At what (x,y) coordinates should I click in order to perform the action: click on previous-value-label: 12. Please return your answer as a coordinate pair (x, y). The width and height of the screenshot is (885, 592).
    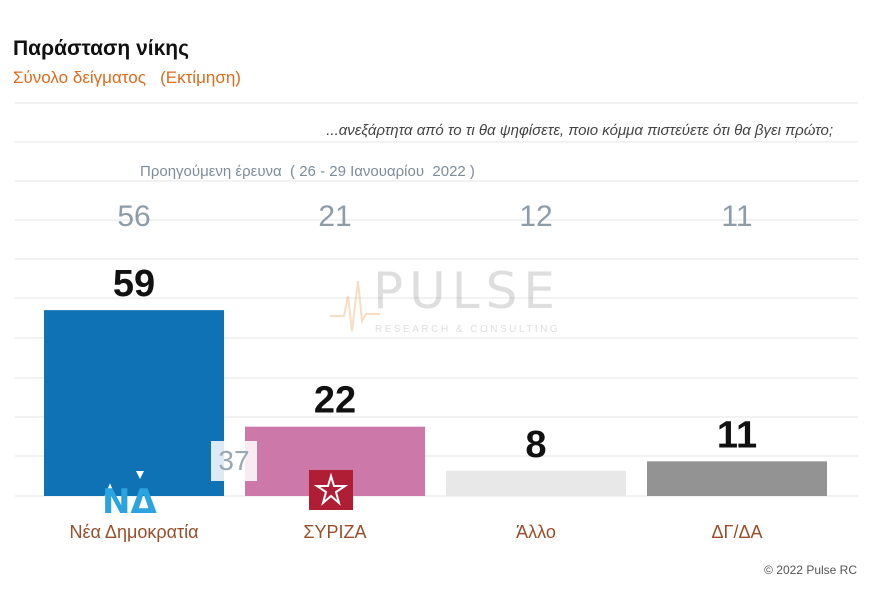
    Looking at the image, I should click on (535, 216).